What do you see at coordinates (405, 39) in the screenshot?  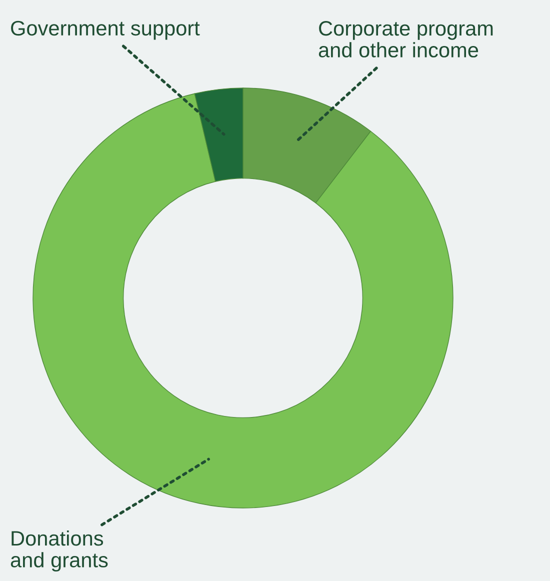 I see `slice-label: Corporate program and other income` at bounding box center [405, 39].